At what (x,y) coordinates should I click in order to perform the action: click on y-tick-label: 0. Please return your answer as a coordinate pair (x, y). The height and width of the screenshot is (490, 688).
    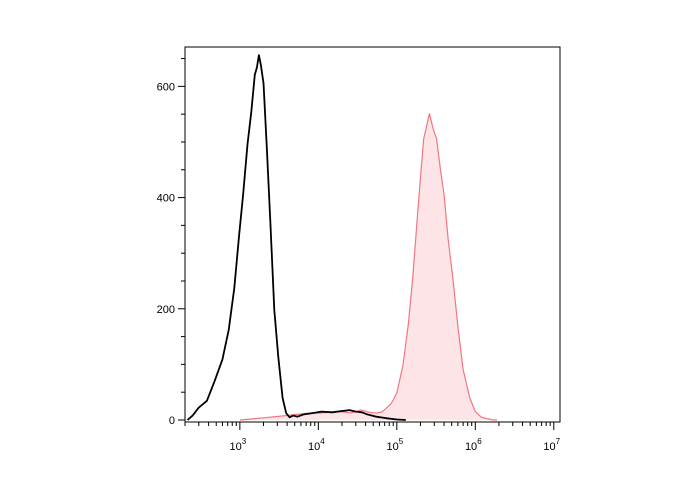
    Looking at the image, I should click on (172, 421).